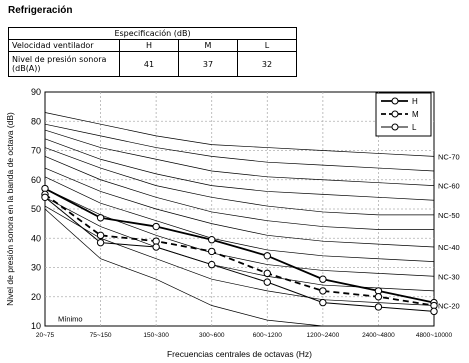  What do you see at coordinates (267, 335) in the screenshot?
I see `x-tick-label: 600~1200` at bounding box center [267, 335].